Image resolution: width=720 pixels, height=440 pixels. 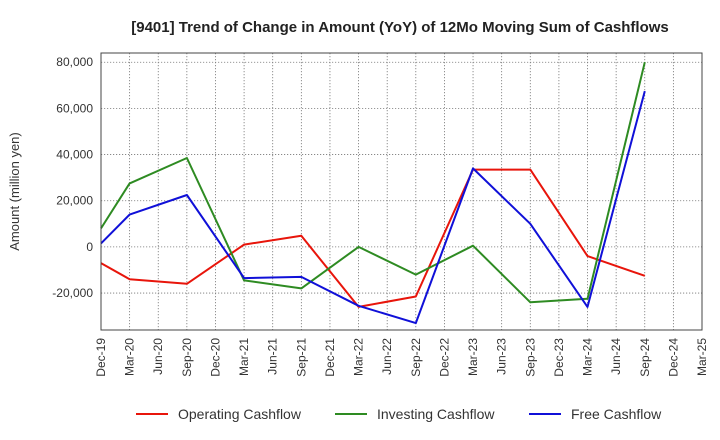 I want to click on x-tick-label: Sep-22, so click(x=416, y=357).